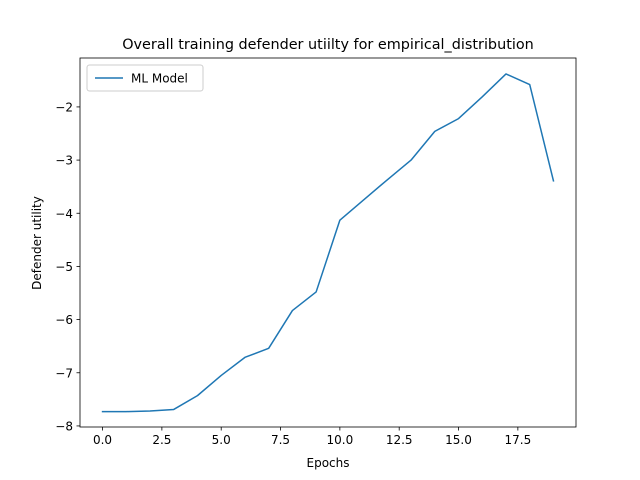 The height and width of the screenshot is (480, 640). What do you see at coordinates (399, 440) in the screenshot?
I see `x-tick-label: 12.5` at bounding box center [399, 440].